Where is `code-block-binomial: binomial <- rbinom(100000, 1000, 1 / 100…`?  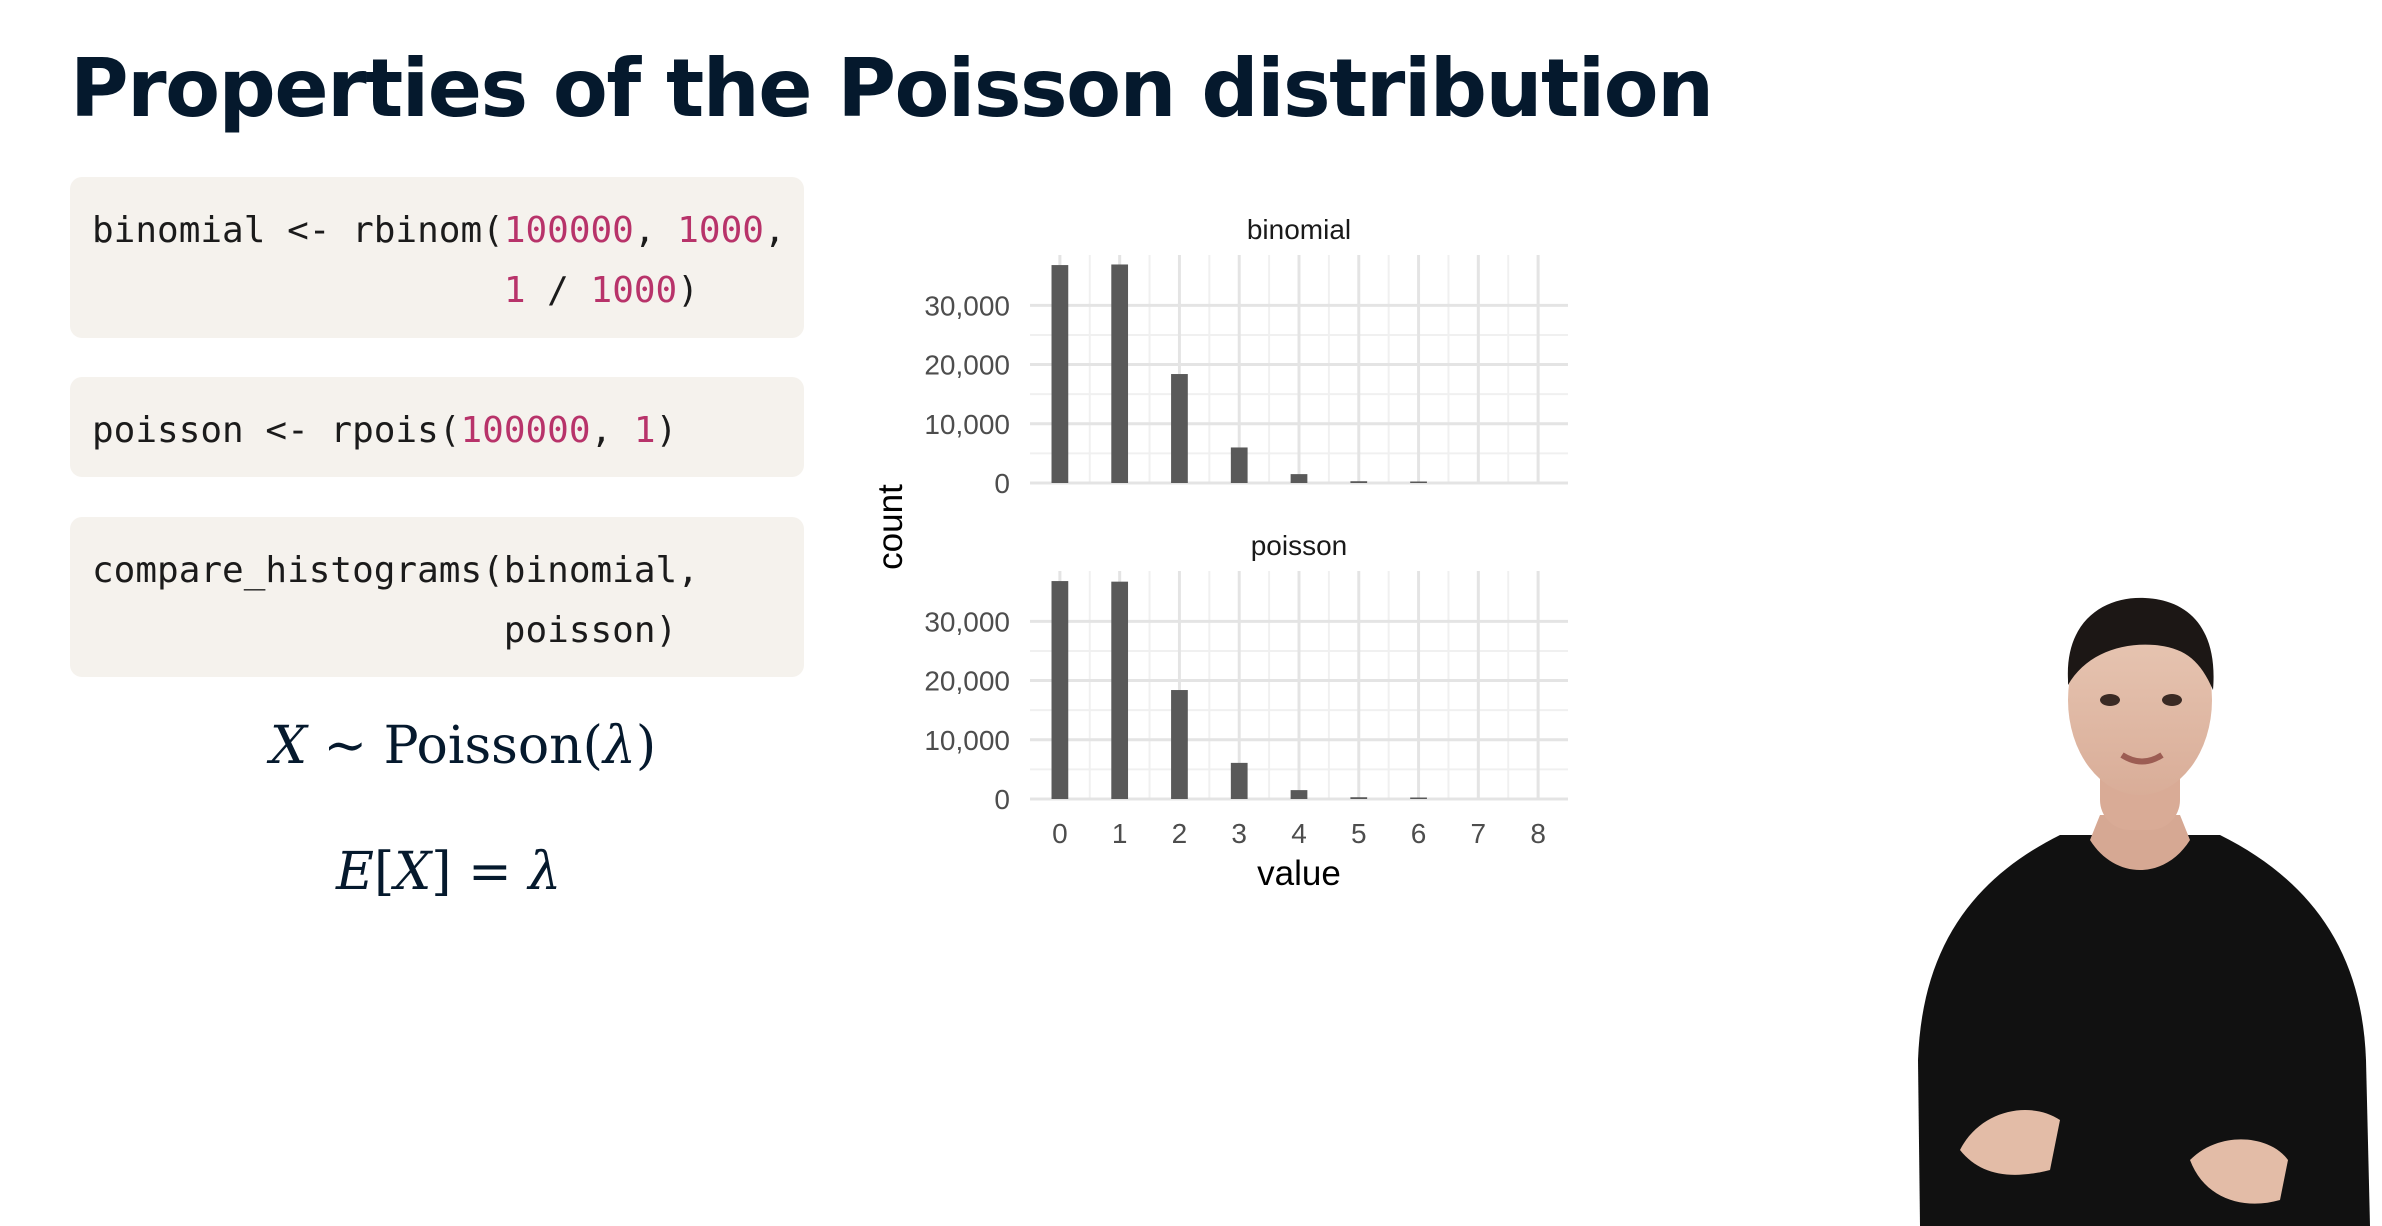
code-block-binomial: binomial <- rbinom(100000, 1000, 1 / 100… is located at coordinates (437, 257).